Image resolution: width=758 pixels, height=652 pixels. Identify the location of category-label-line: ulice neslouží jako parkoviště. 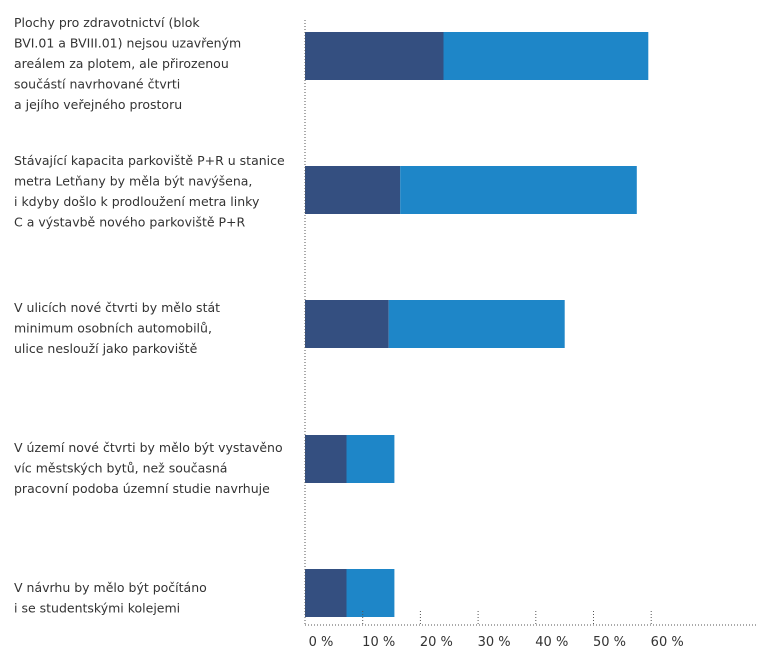
(106, 348).